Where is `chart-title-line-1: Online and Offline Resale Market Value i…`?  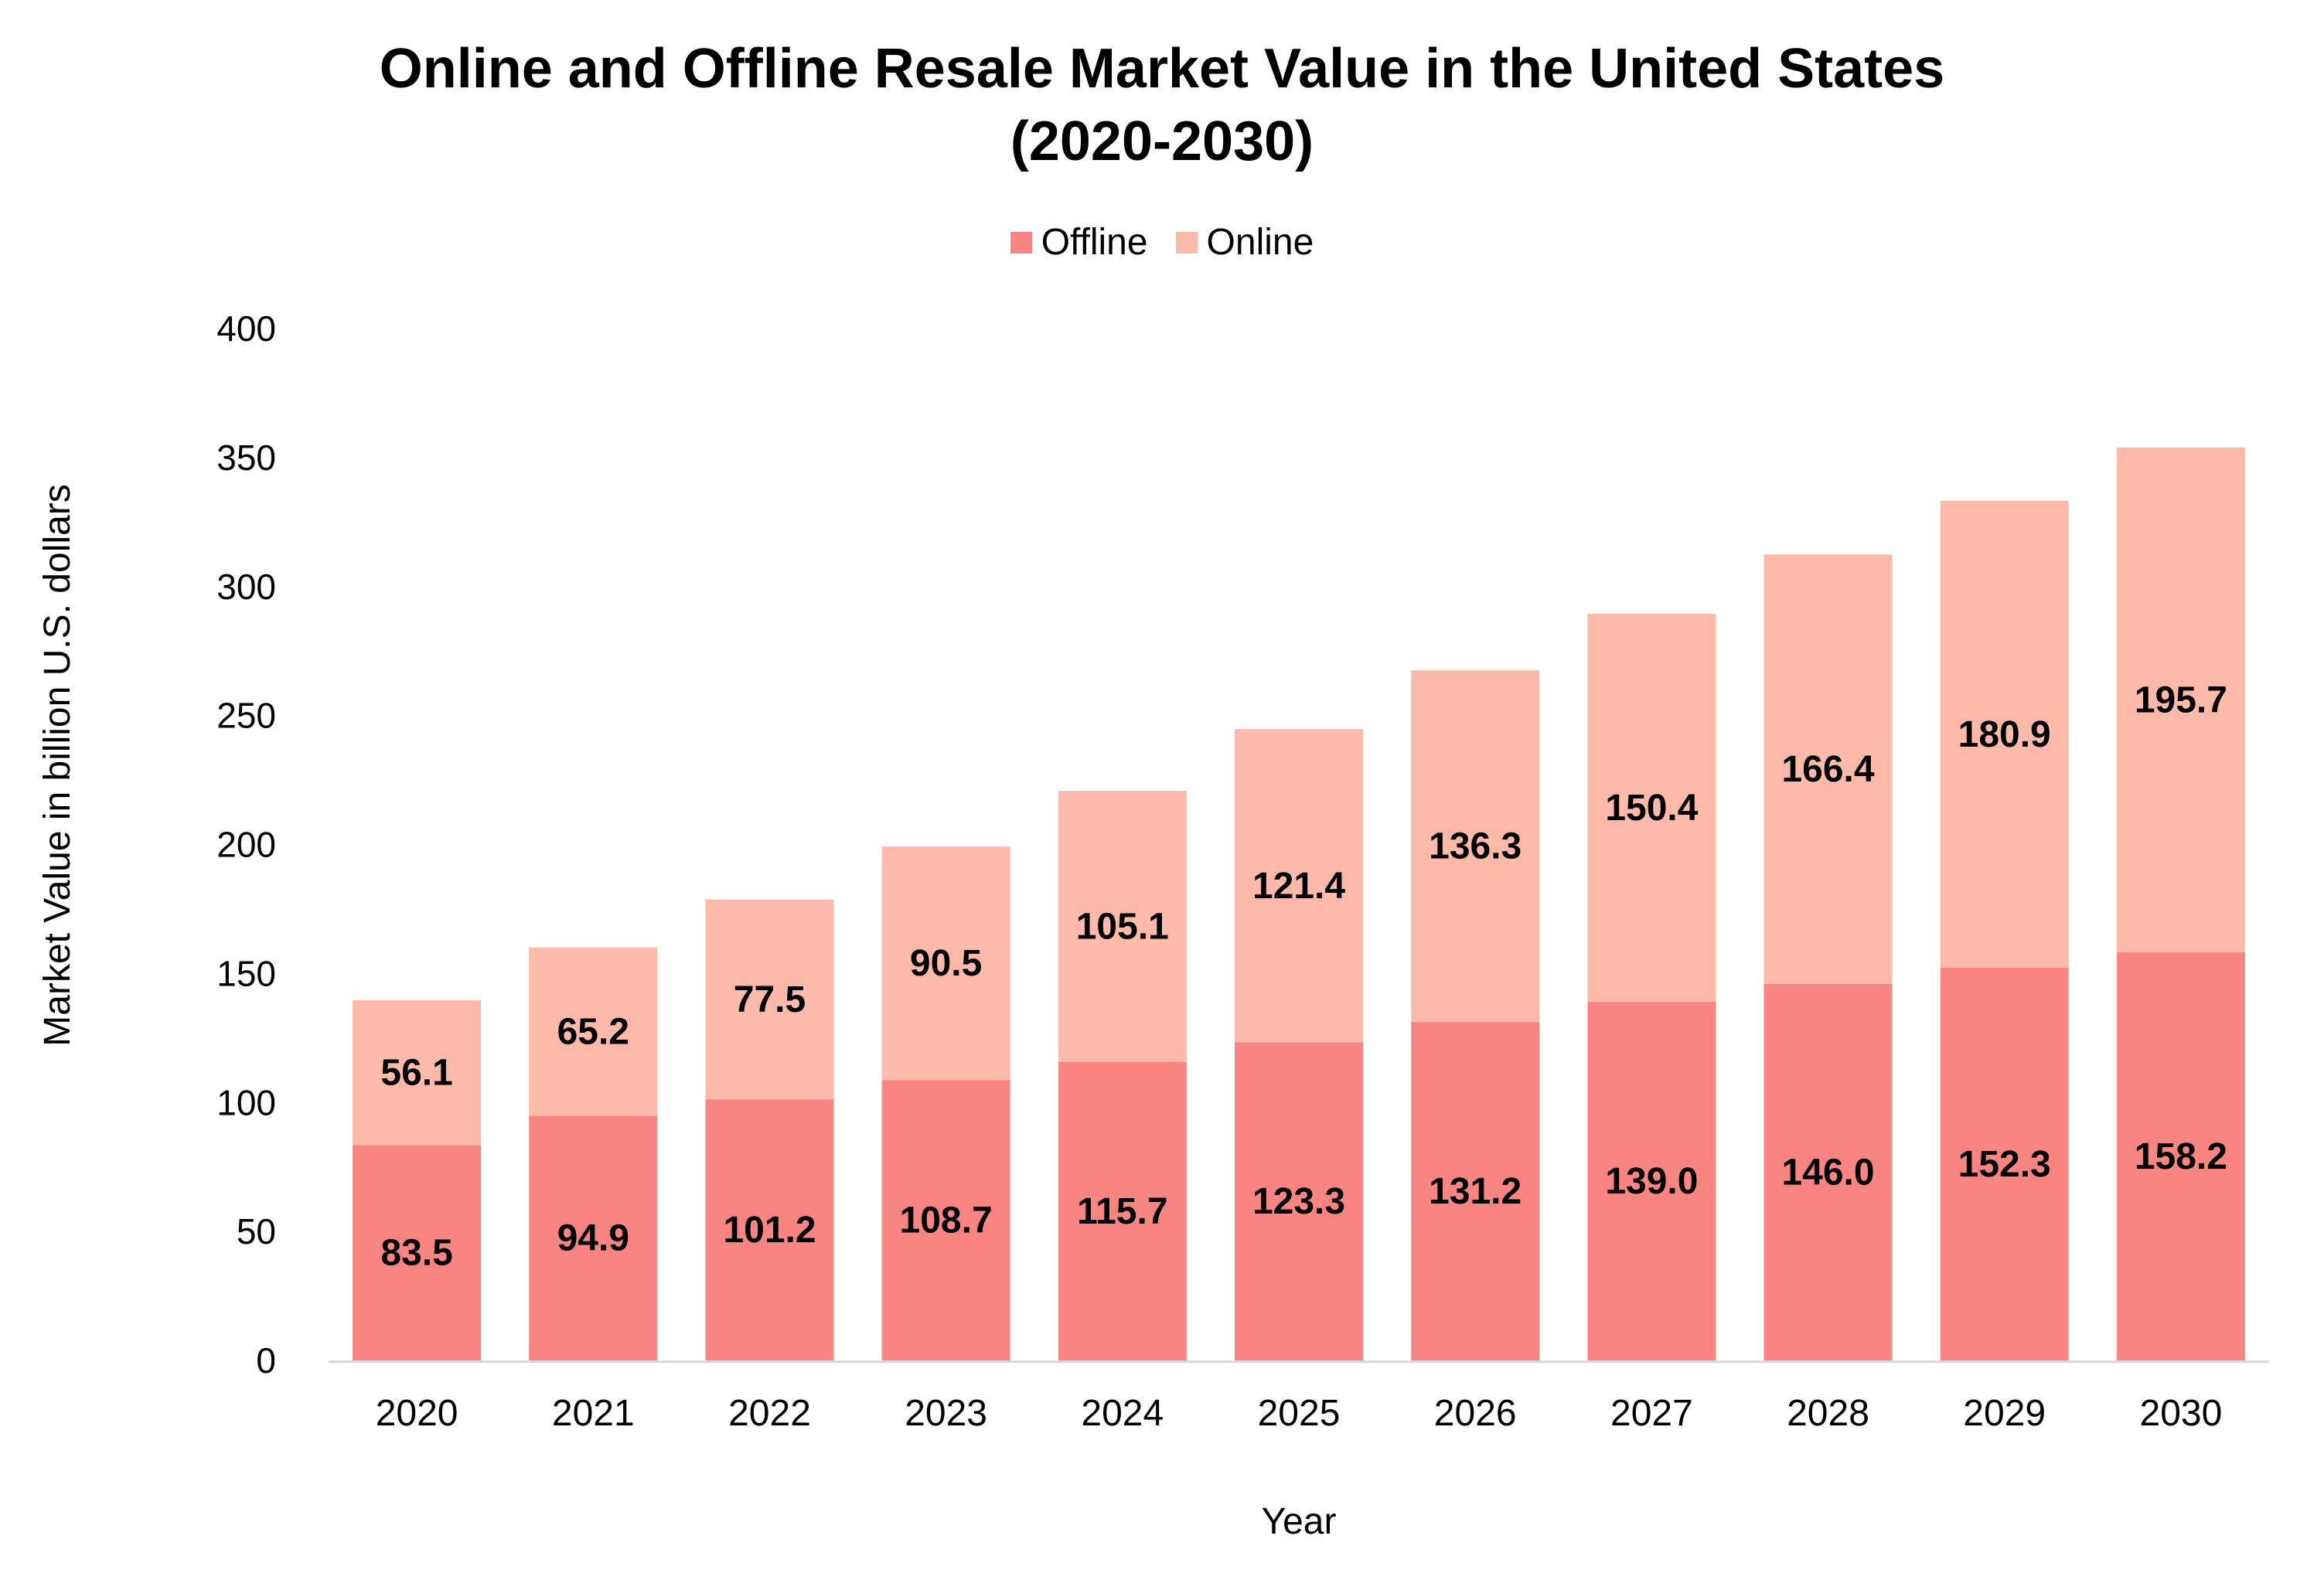 chart-title-line-1: Online and Offline Resale Market Value i… is located at coordinates (1162, 69).